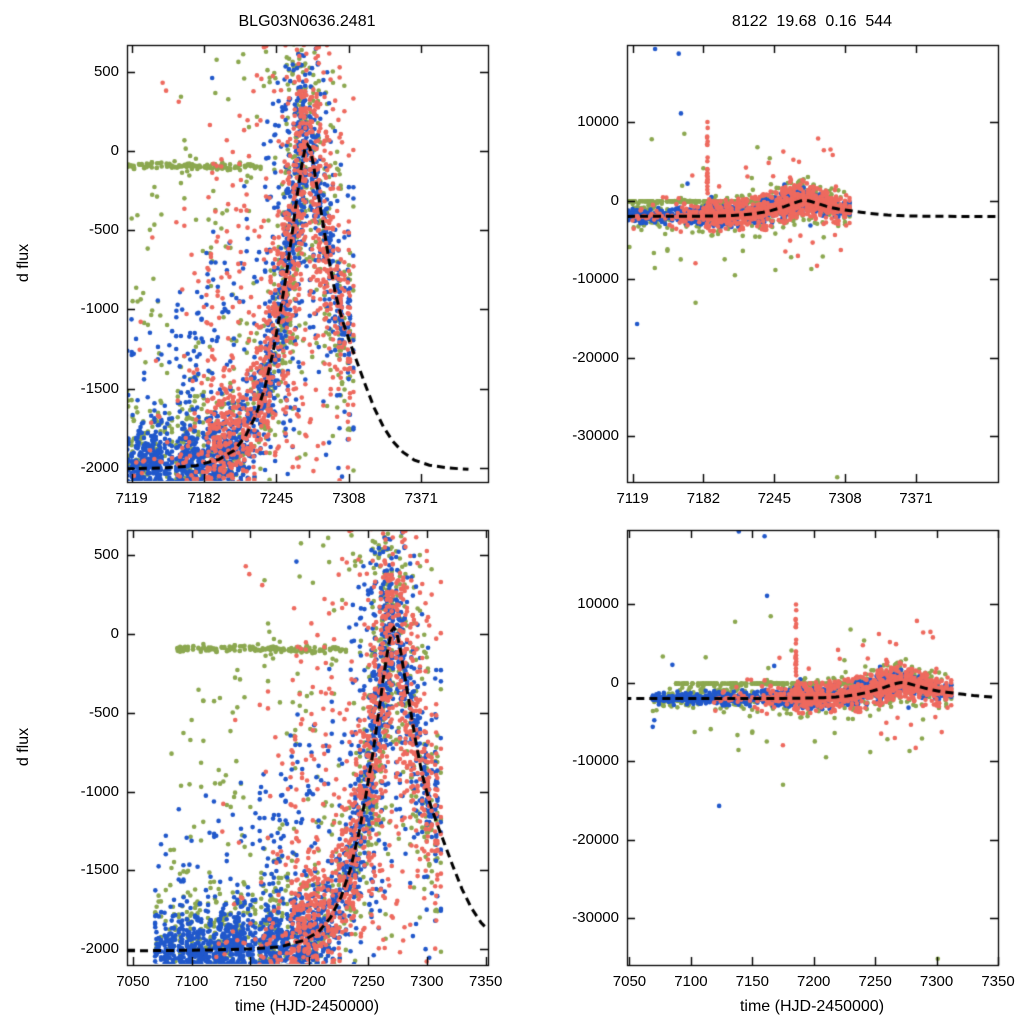 This screenshot has width=1024, height=1024. Describe the element at coordinates (812, 1006) in the screenshot. I see `x-axis-label-bottom-right: time (HJD-2450000)` at that location.